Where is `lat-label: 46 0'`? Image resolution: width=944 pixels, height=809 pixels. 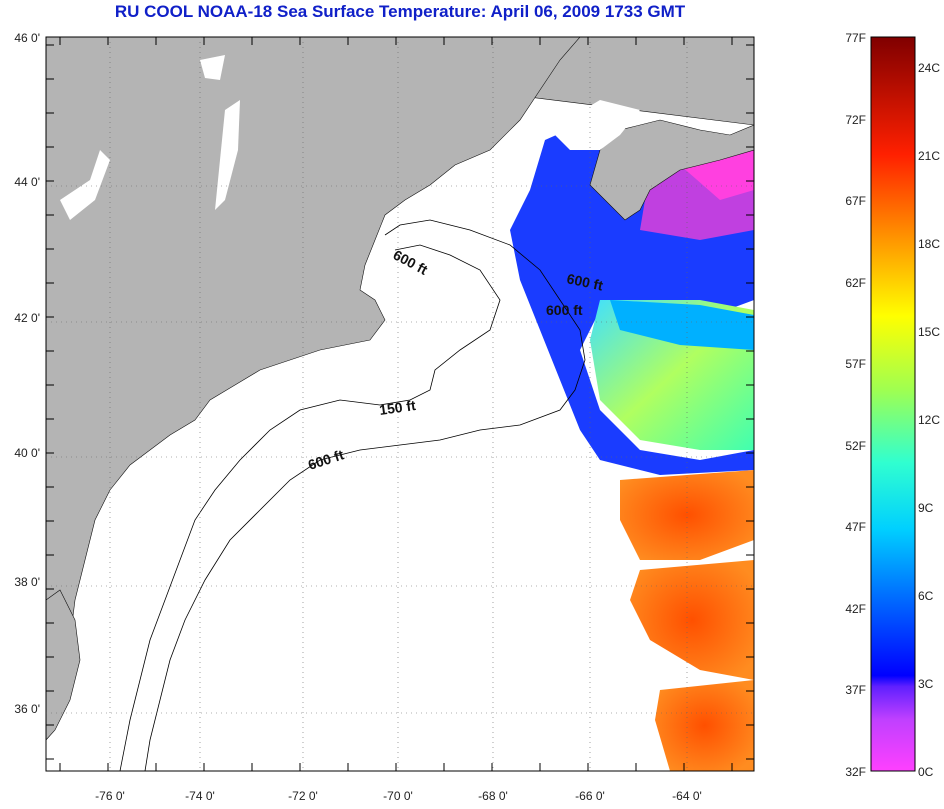
lat-label: 46 0' is located at coordinates (27, 38).